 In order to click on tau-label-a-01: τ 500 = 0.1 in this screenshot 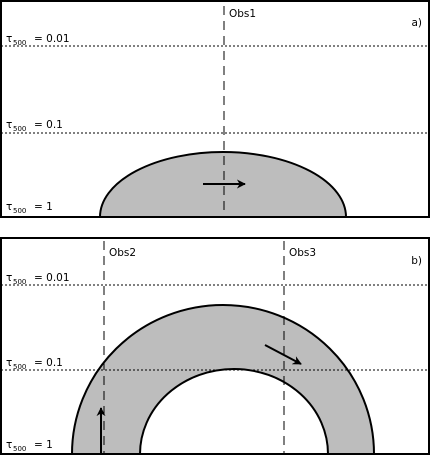, I will do `click(34, 126)`.